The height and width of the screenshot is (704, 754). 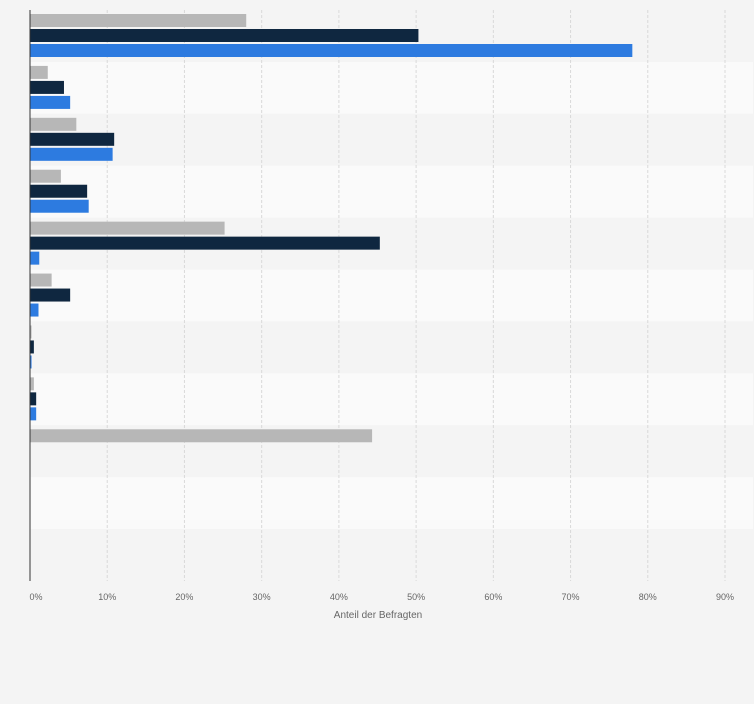 I want to click on x-tick-label: 50%, so click(x=416, y=597).